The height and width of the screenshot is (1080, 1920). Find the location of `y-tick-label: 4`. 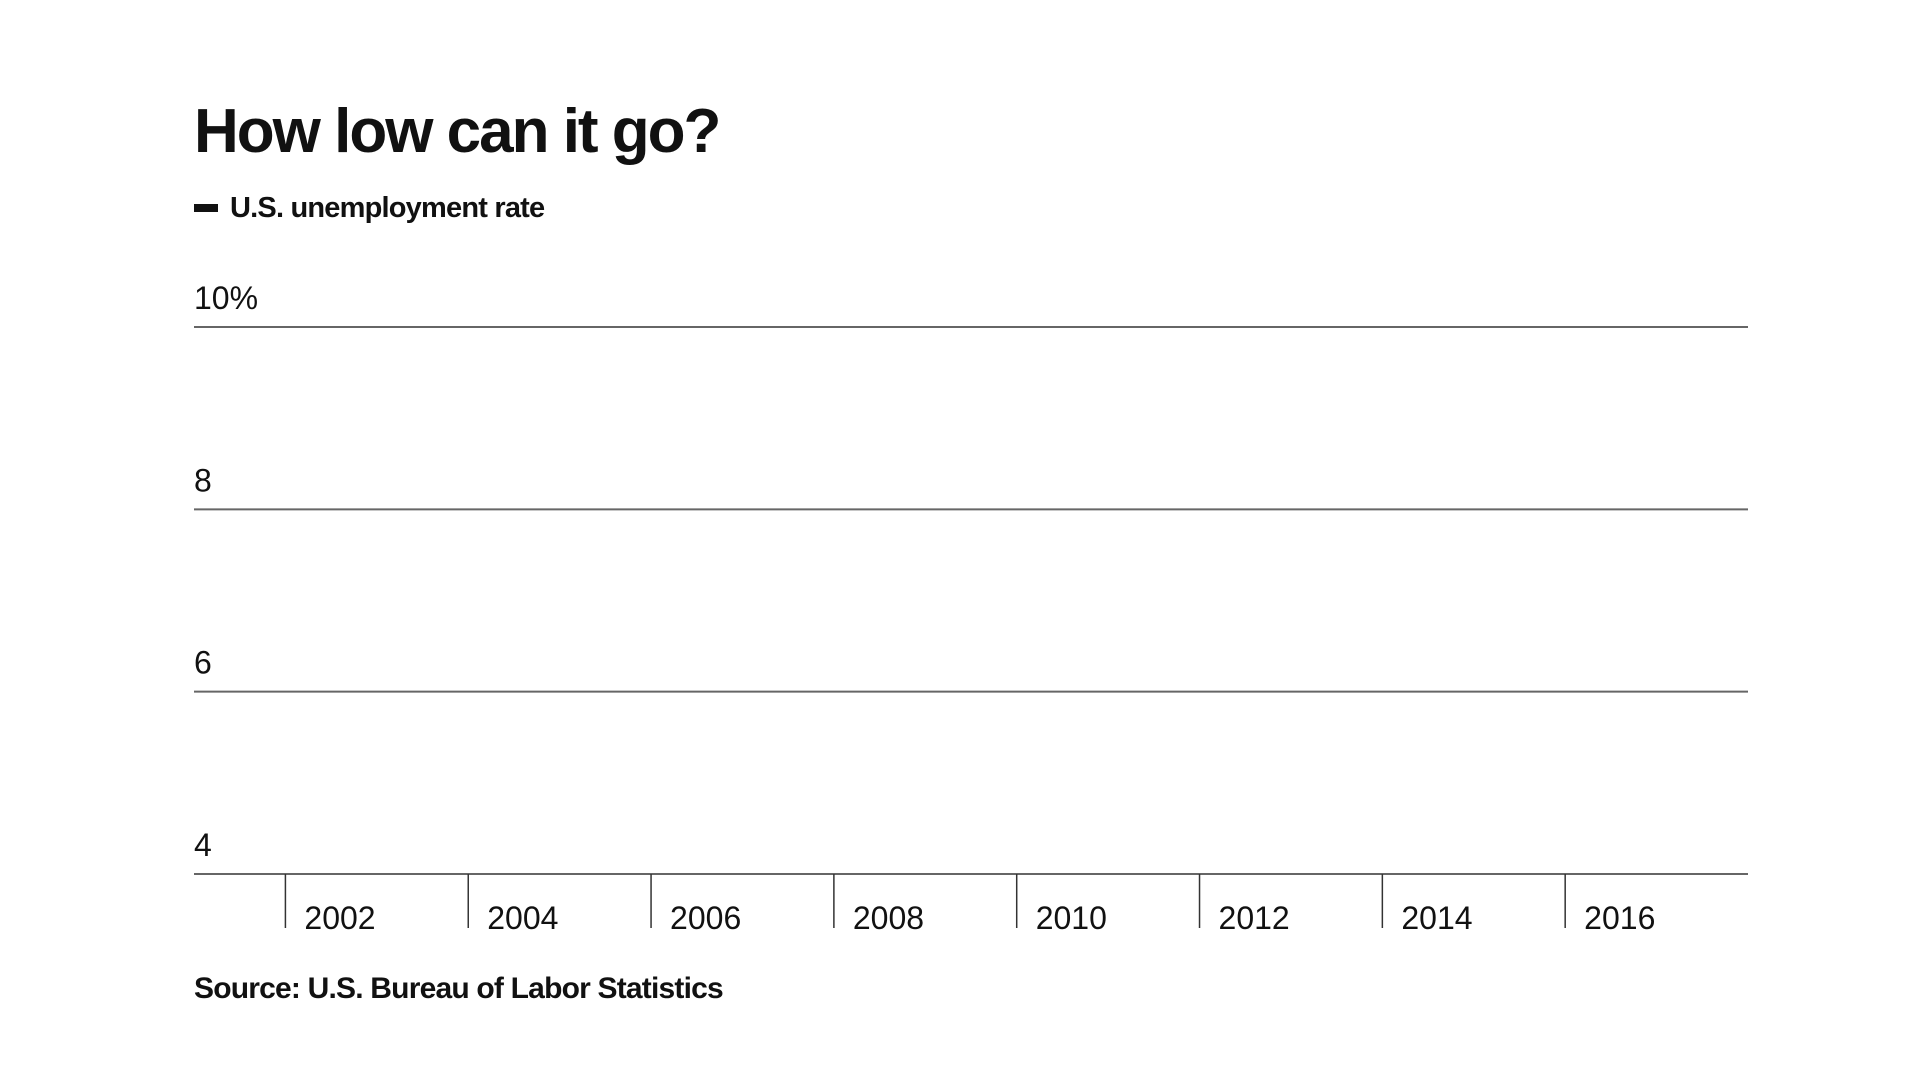

y-tick-label: 4 is located at coordinates (203, 845).